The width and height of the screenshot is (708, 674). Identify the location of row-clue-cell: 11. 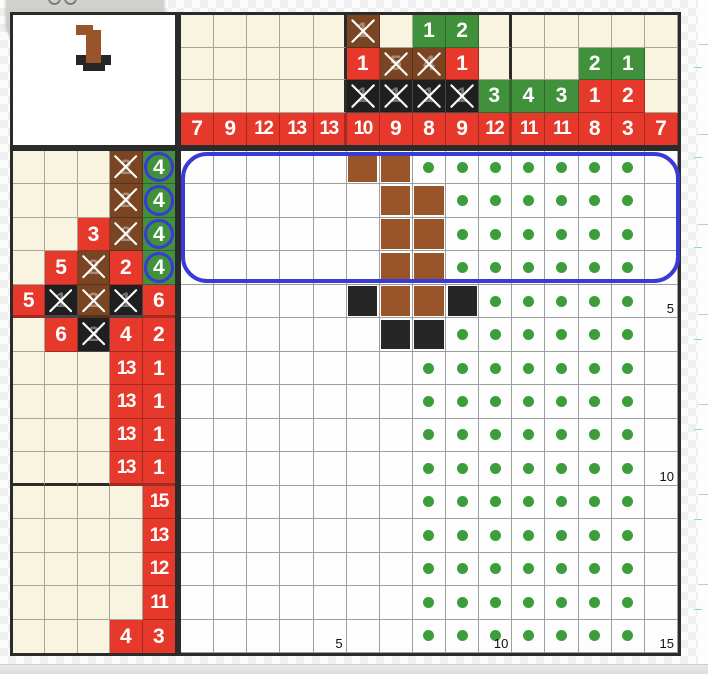
(158, 603).